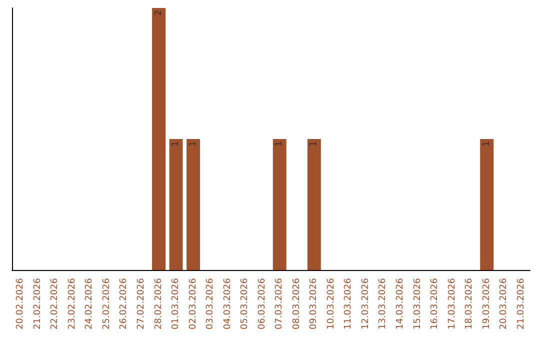 The image size is (540, 340). I want to click on x-tick-label: 18.03.2026, so click(469, 304).